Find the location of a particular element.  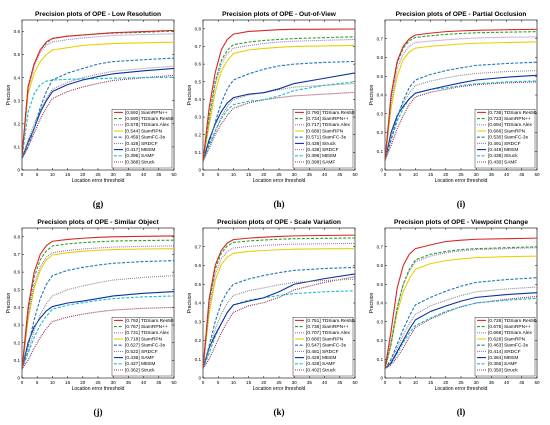

legend-entry: [0.689] SiamRPN is located at coordinates (325, 131).